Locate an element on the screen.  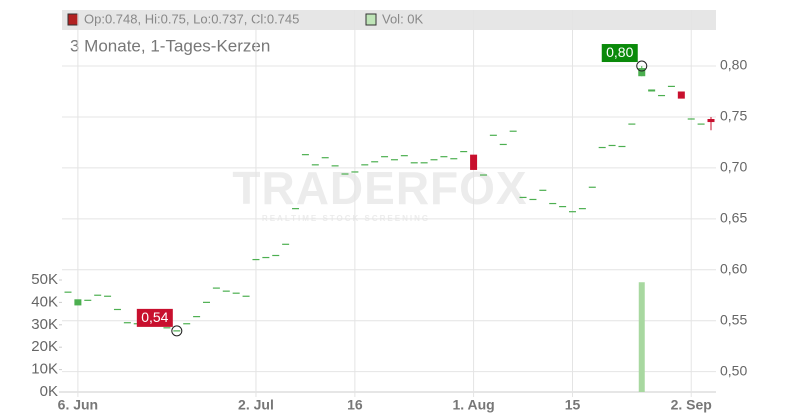
x-tick-label: 15 is located at coordinates (573, 405).